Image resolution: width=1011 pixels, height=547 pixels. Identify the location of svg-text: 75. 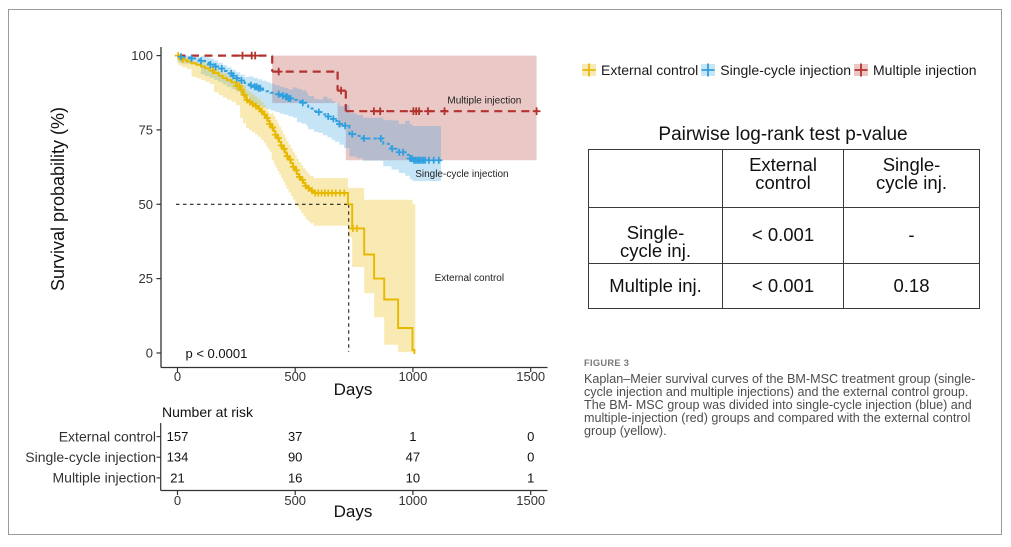
(146, 129).